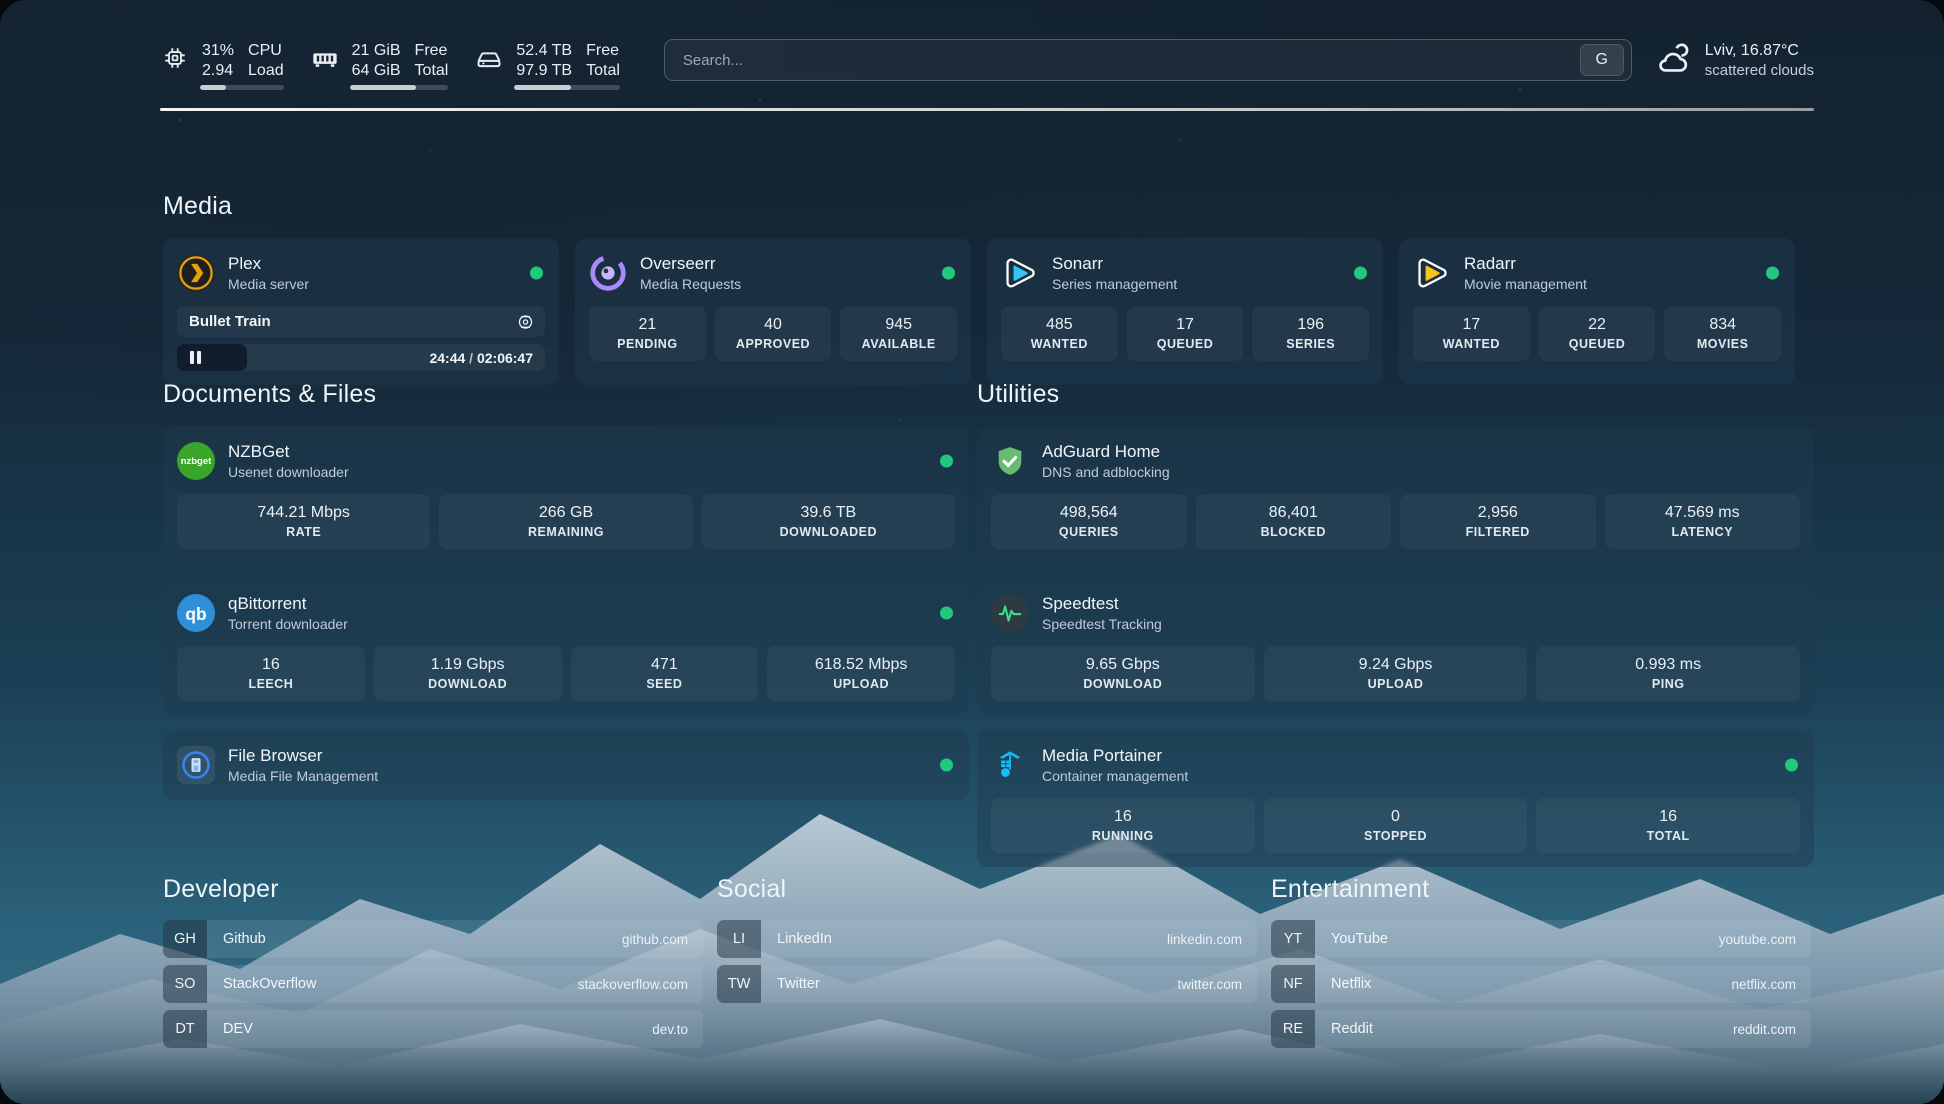  Describe the element at coordinates (664, 673) in the screenshot. I see `stat-item: 471 SEED` at that location.